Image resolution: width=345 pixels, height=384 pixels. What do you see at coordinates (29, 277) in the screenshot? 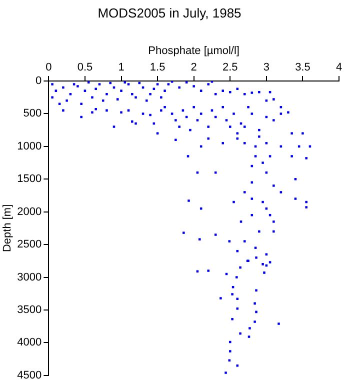
I see `y-tick-label: 3000` at bounding box center [29, 277].